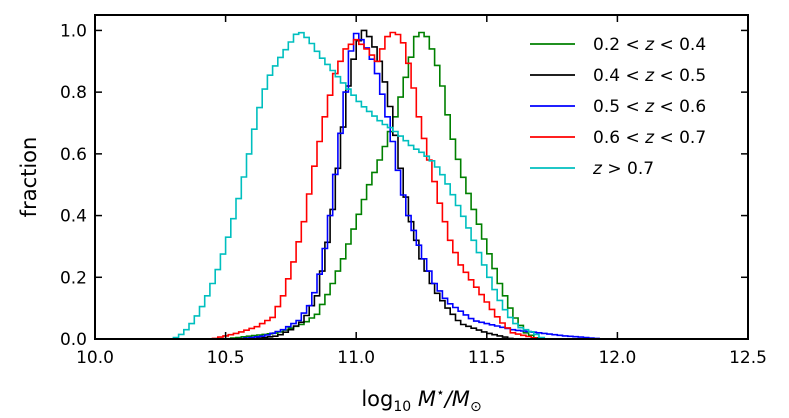 The width and height of the screenshot is (789, 418). What do you see at coordinates (649, 138) in the screenshot?
I see `legend-label: 0.6 < z < 0.7` at bounding box center [649, 138].